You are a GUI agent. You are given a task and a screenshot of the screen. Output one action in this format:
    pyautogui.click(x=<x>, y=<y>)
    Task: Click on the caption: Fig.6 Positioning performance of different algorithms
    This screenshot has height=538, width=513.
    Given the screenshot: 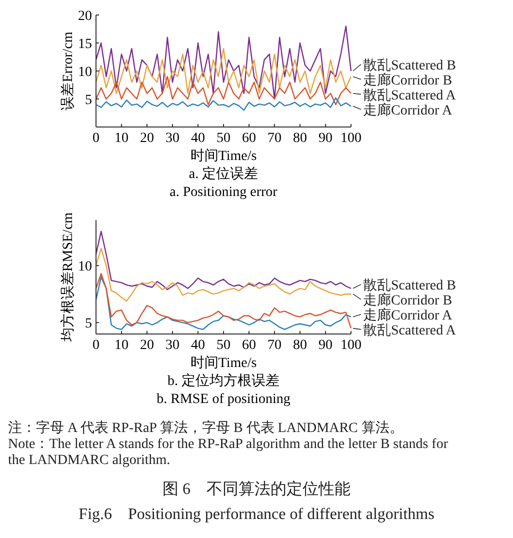 What is the action you would take?
    pyautogui.click(x=256, y=514)
    